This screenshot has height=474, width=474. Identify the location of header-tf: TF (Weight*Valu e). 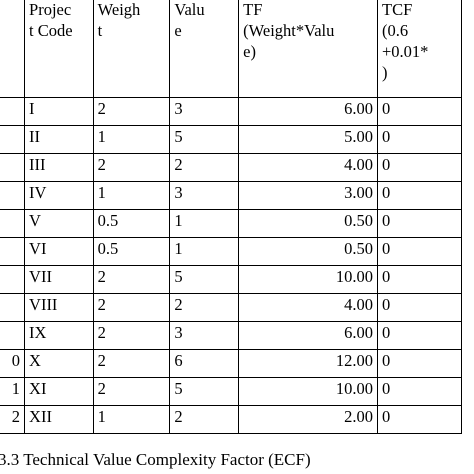
(308, 49).